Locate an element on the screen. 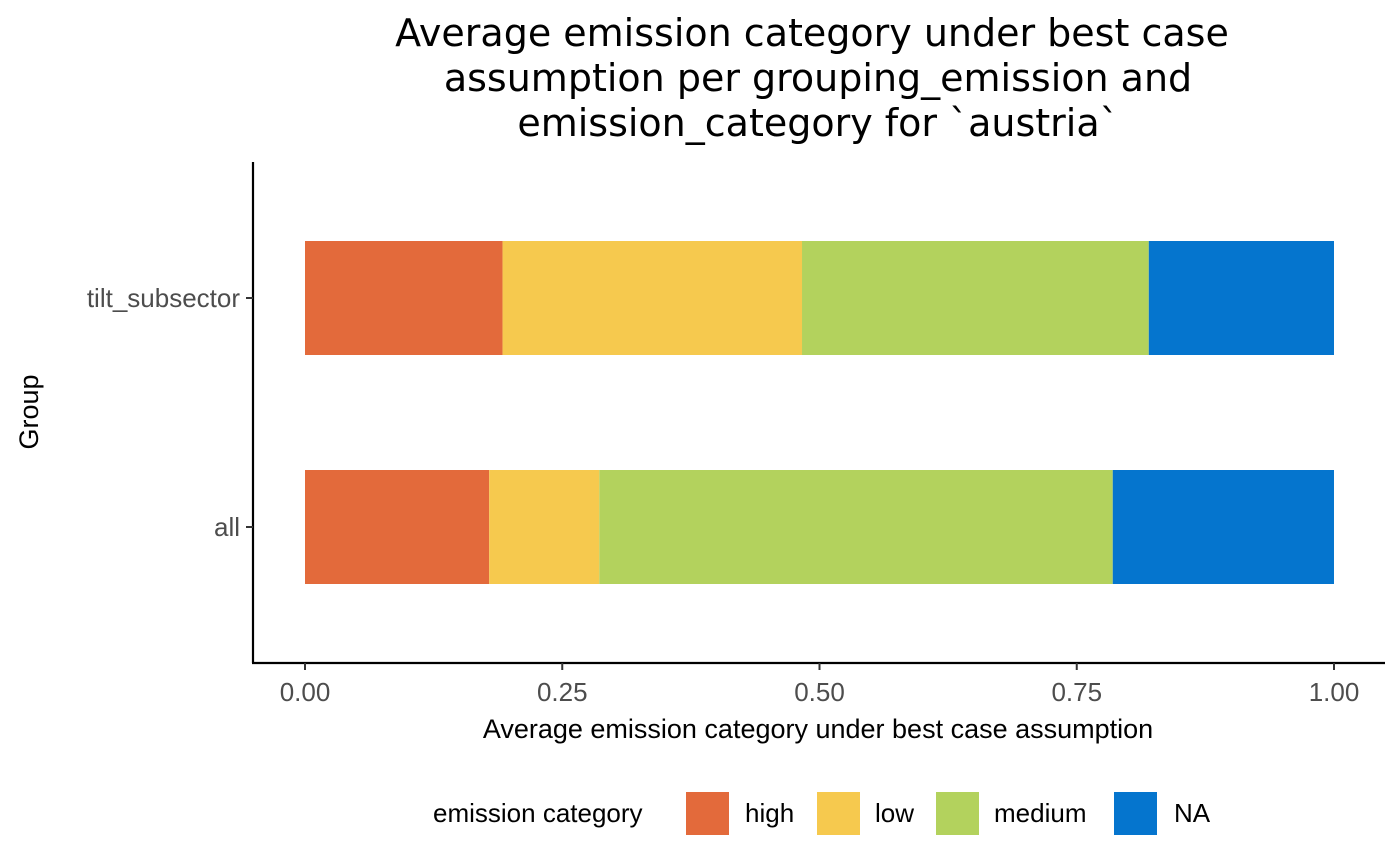  bar-tilt_subsector-na is located at coordinates (1241, 298).